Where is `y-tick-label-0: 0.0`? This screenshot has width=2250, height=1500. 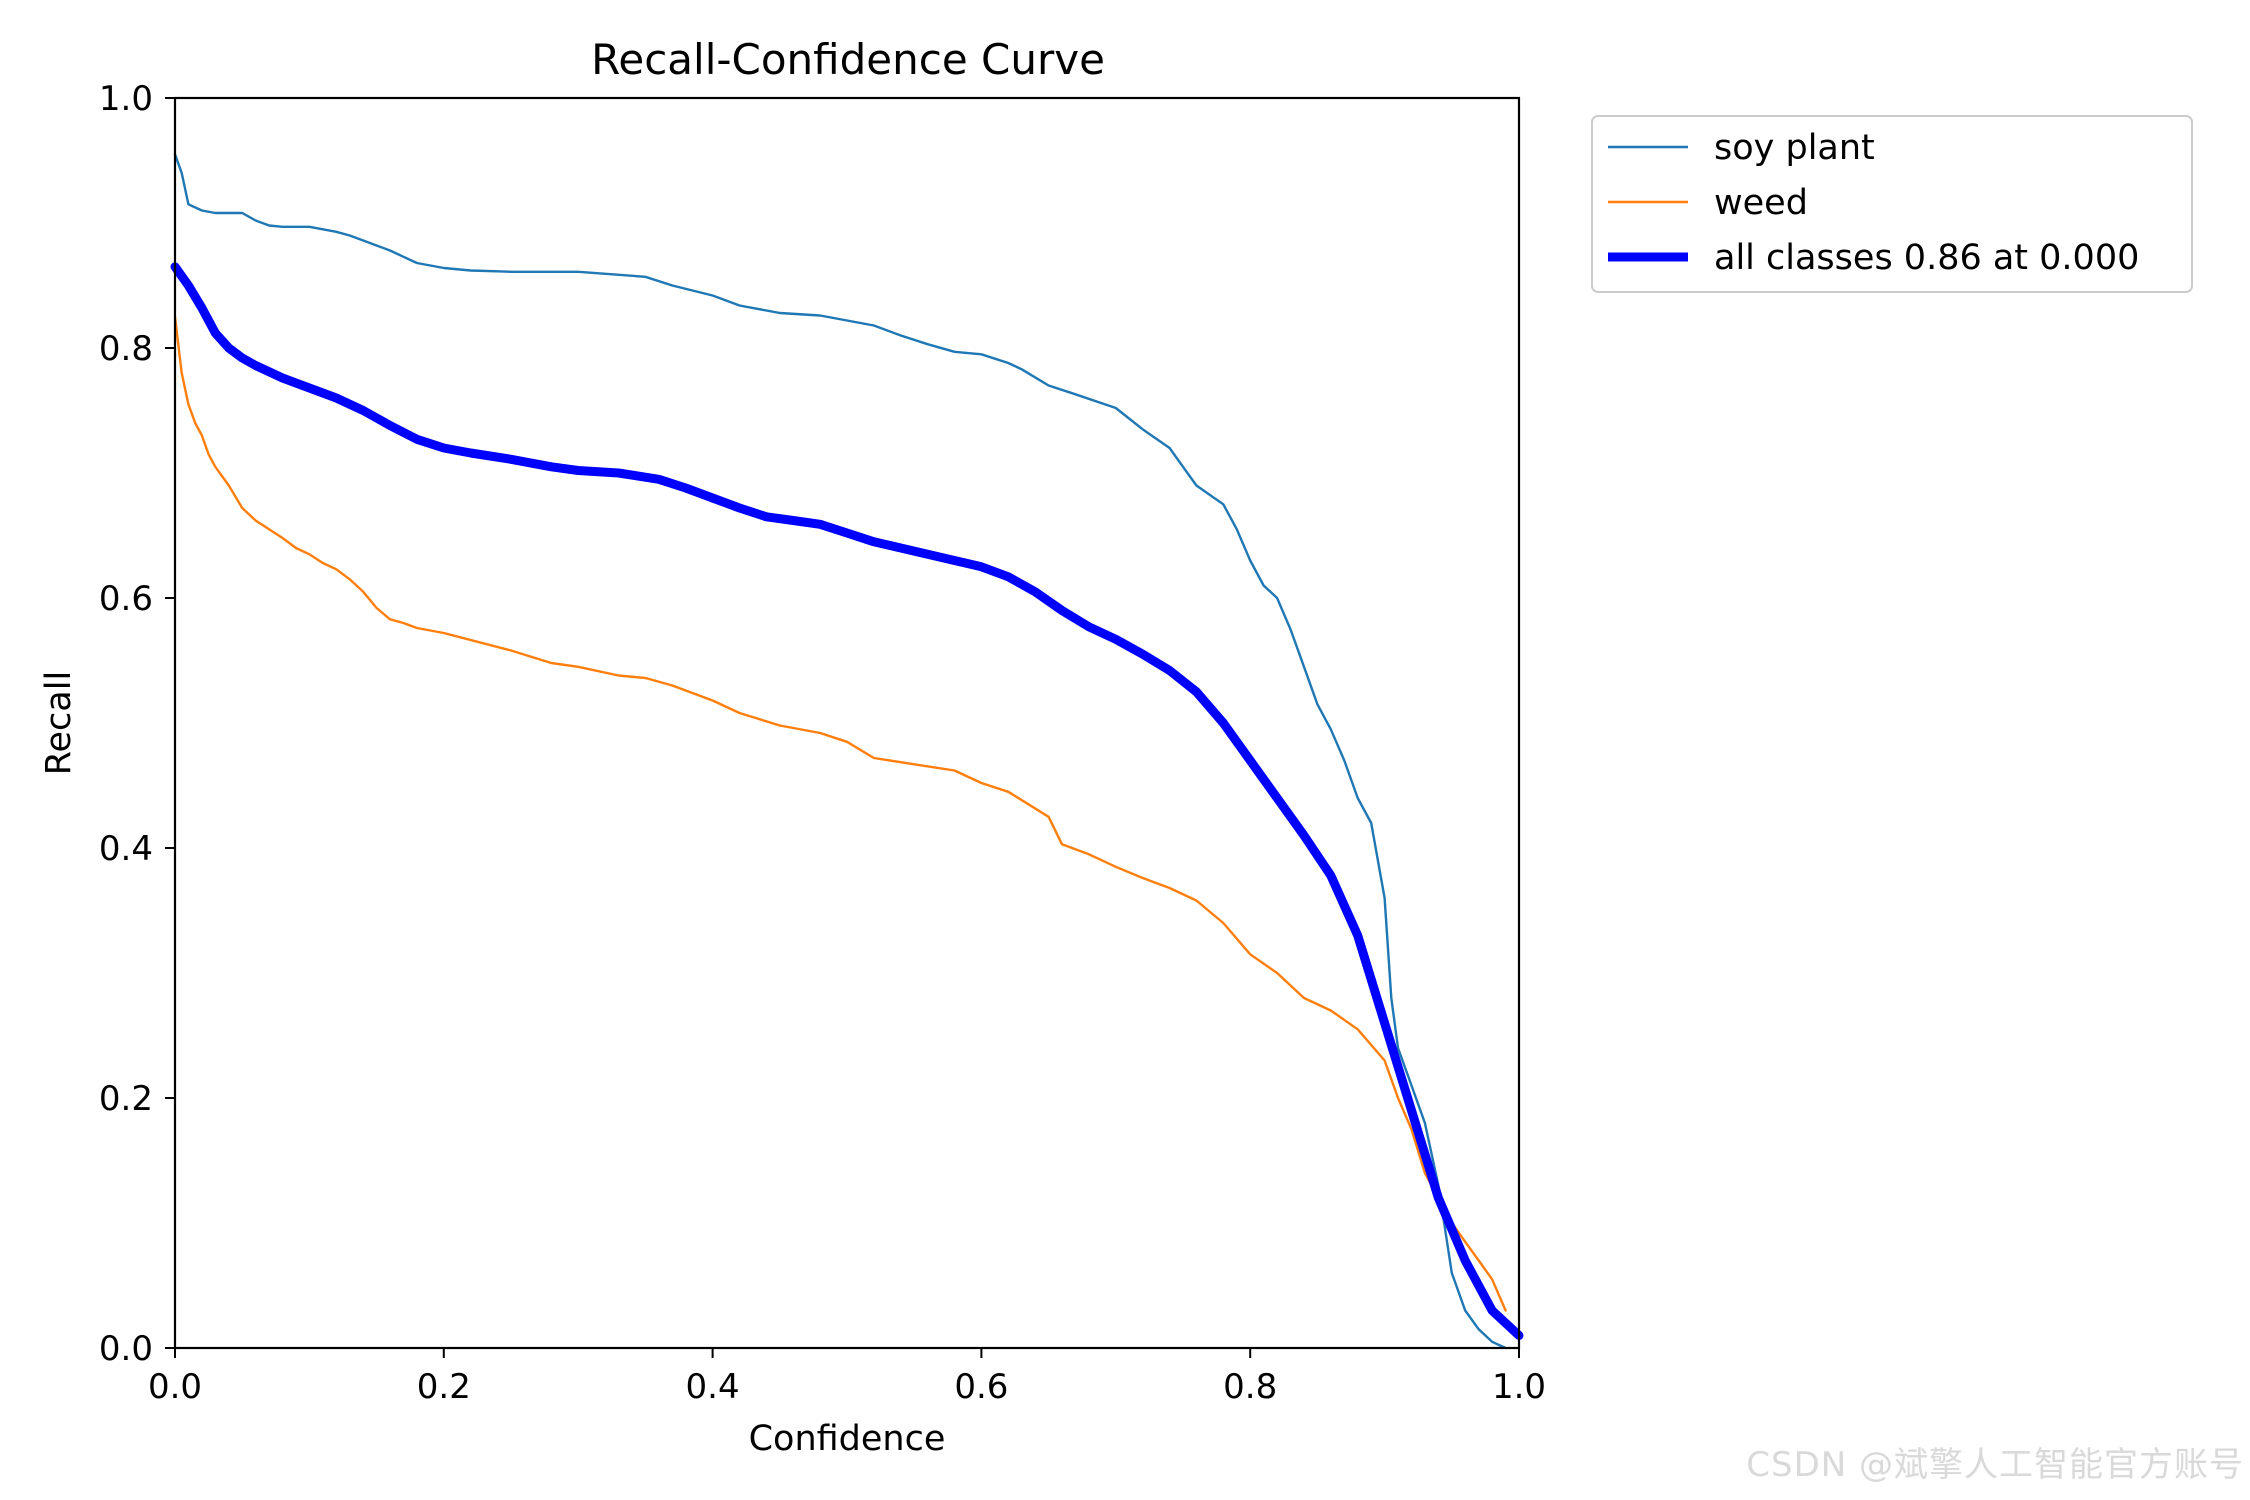 y-tick-label-0: 0.0 is located at coordinates (126, 1349).